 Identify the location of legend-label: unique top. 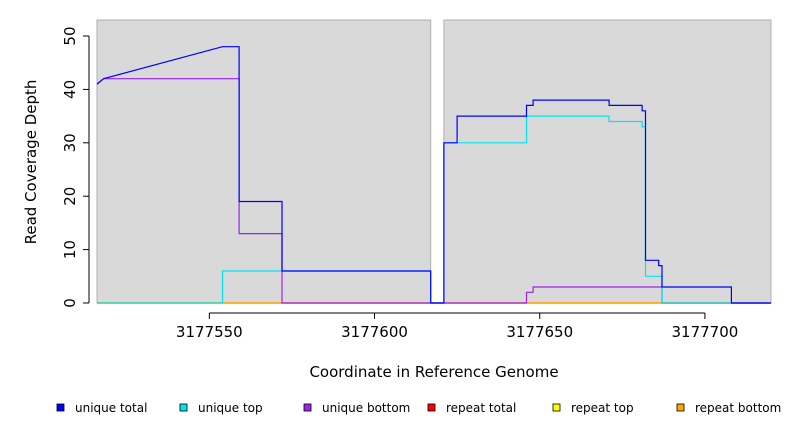
(230, 408).